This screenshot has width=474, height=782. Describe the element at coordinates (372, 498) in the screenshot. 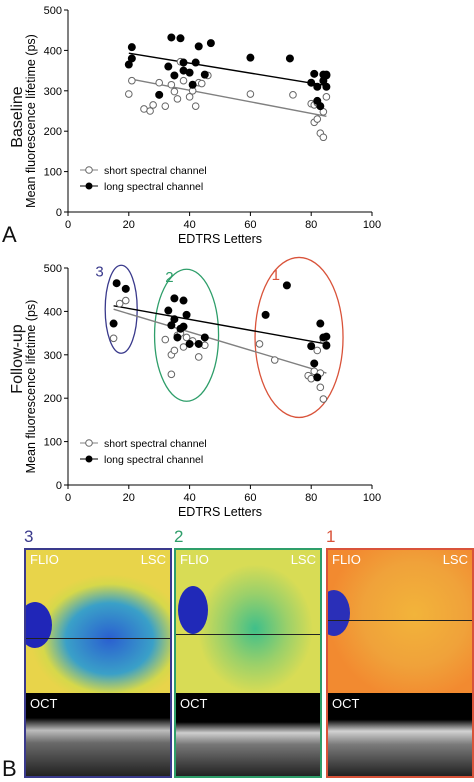

I see `x-tick-label: 100` at that location.